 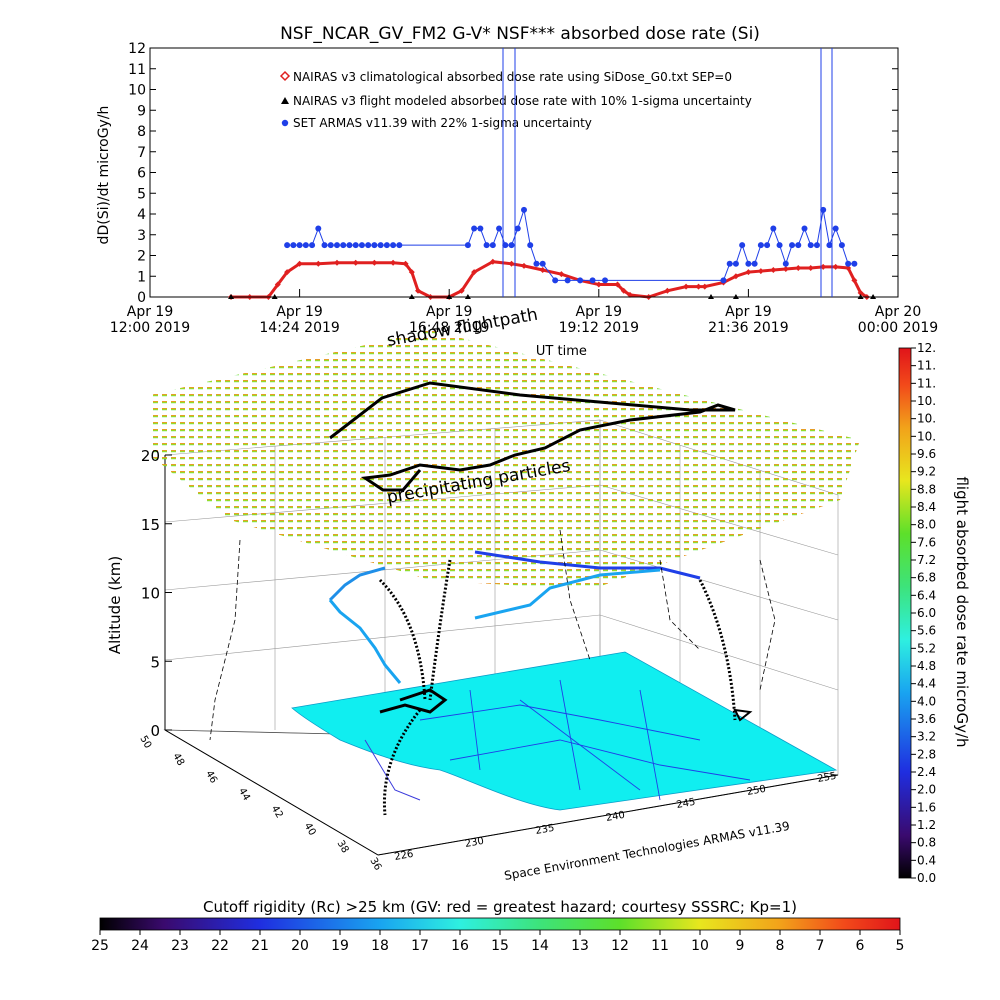 What do you see at coordinates (413, 701) in the screenshot?
I see `ground-path` at bounding box center [413, 701].